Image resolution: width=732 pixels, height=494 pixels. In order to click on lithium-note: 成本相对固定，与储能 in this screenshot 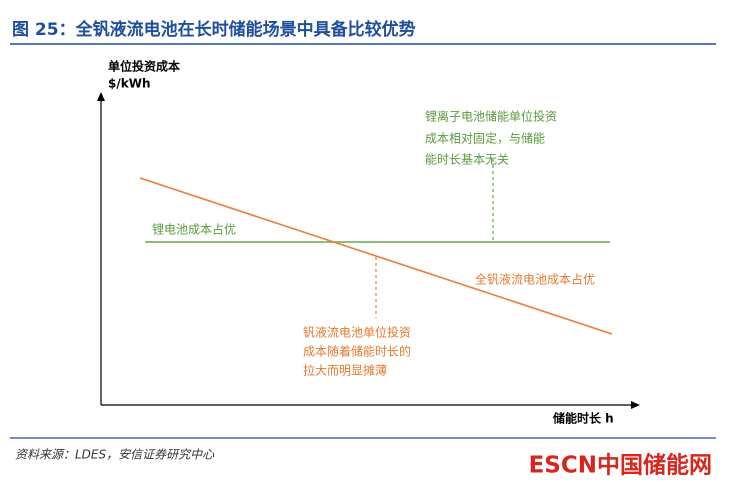, I will do `click(485, 138)`.